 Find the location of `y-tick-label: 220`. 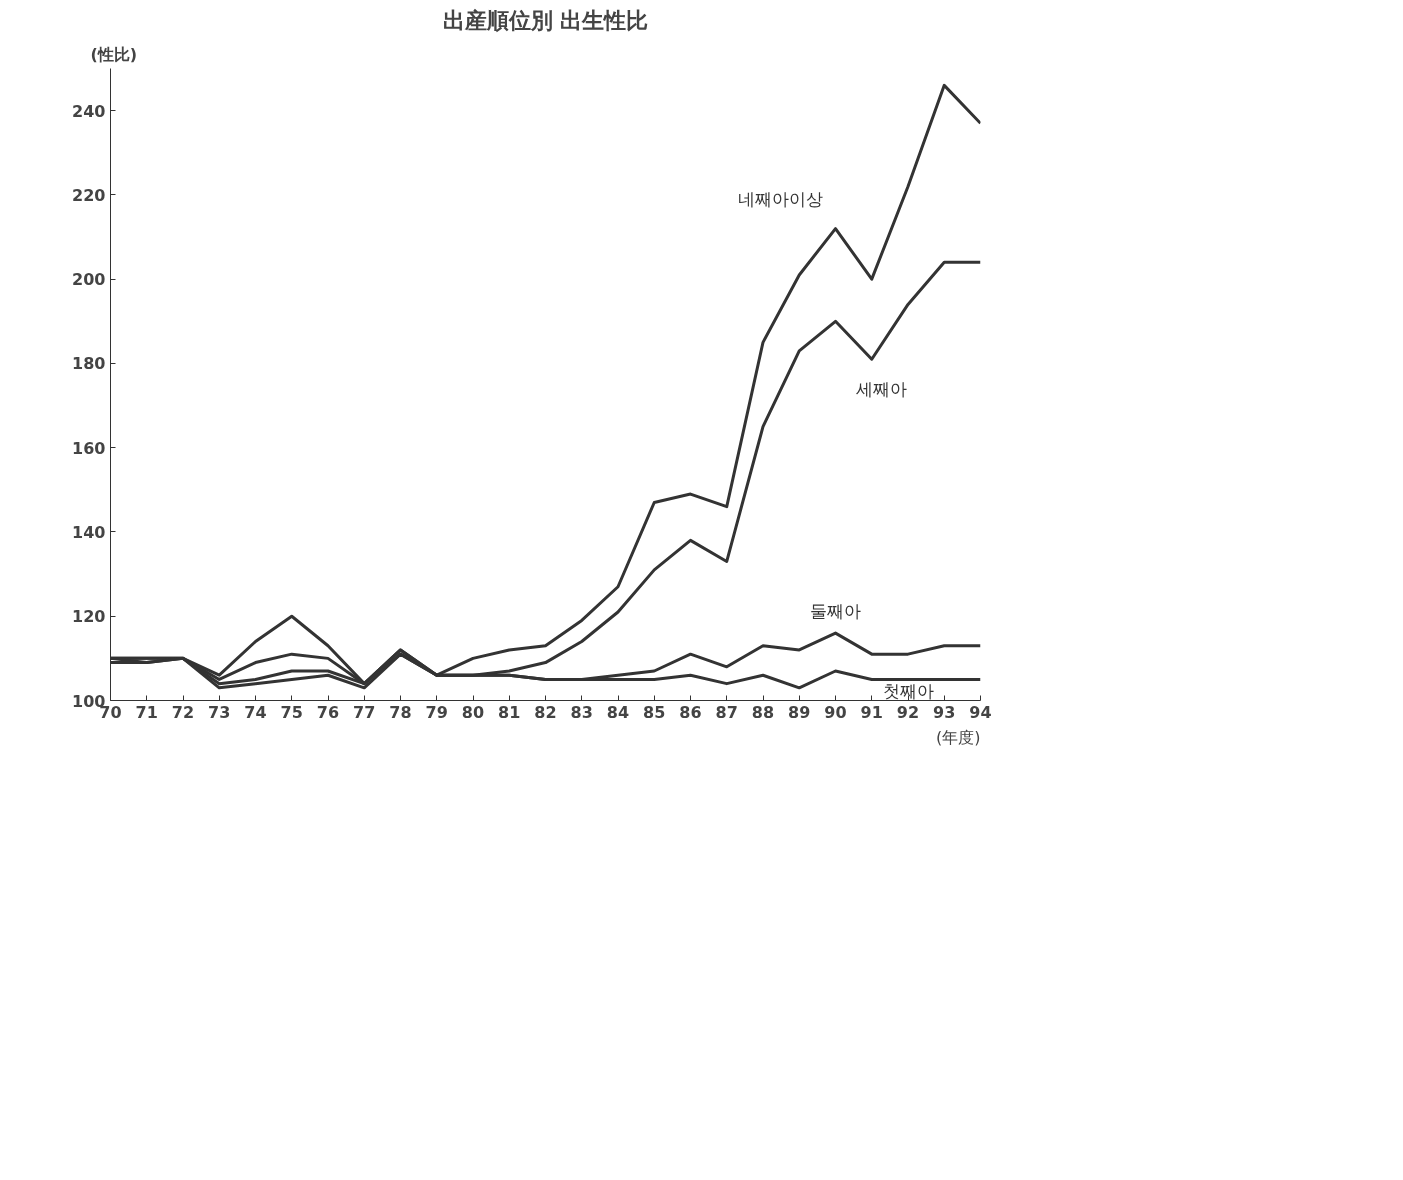

y-tick-label: 220 is located at coordinates (89, 195).